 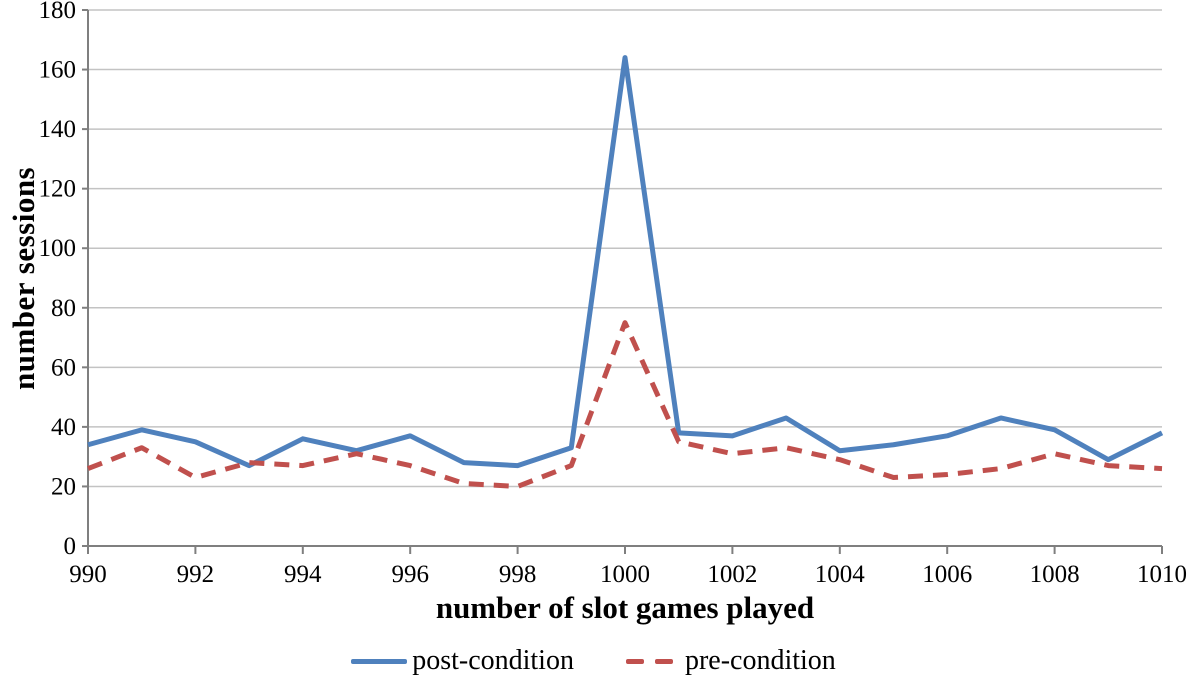 What do you see at coordinates (58, 12) in the screenshot?
I see `y-tick-label: 180` at bounding box center [58, 12].